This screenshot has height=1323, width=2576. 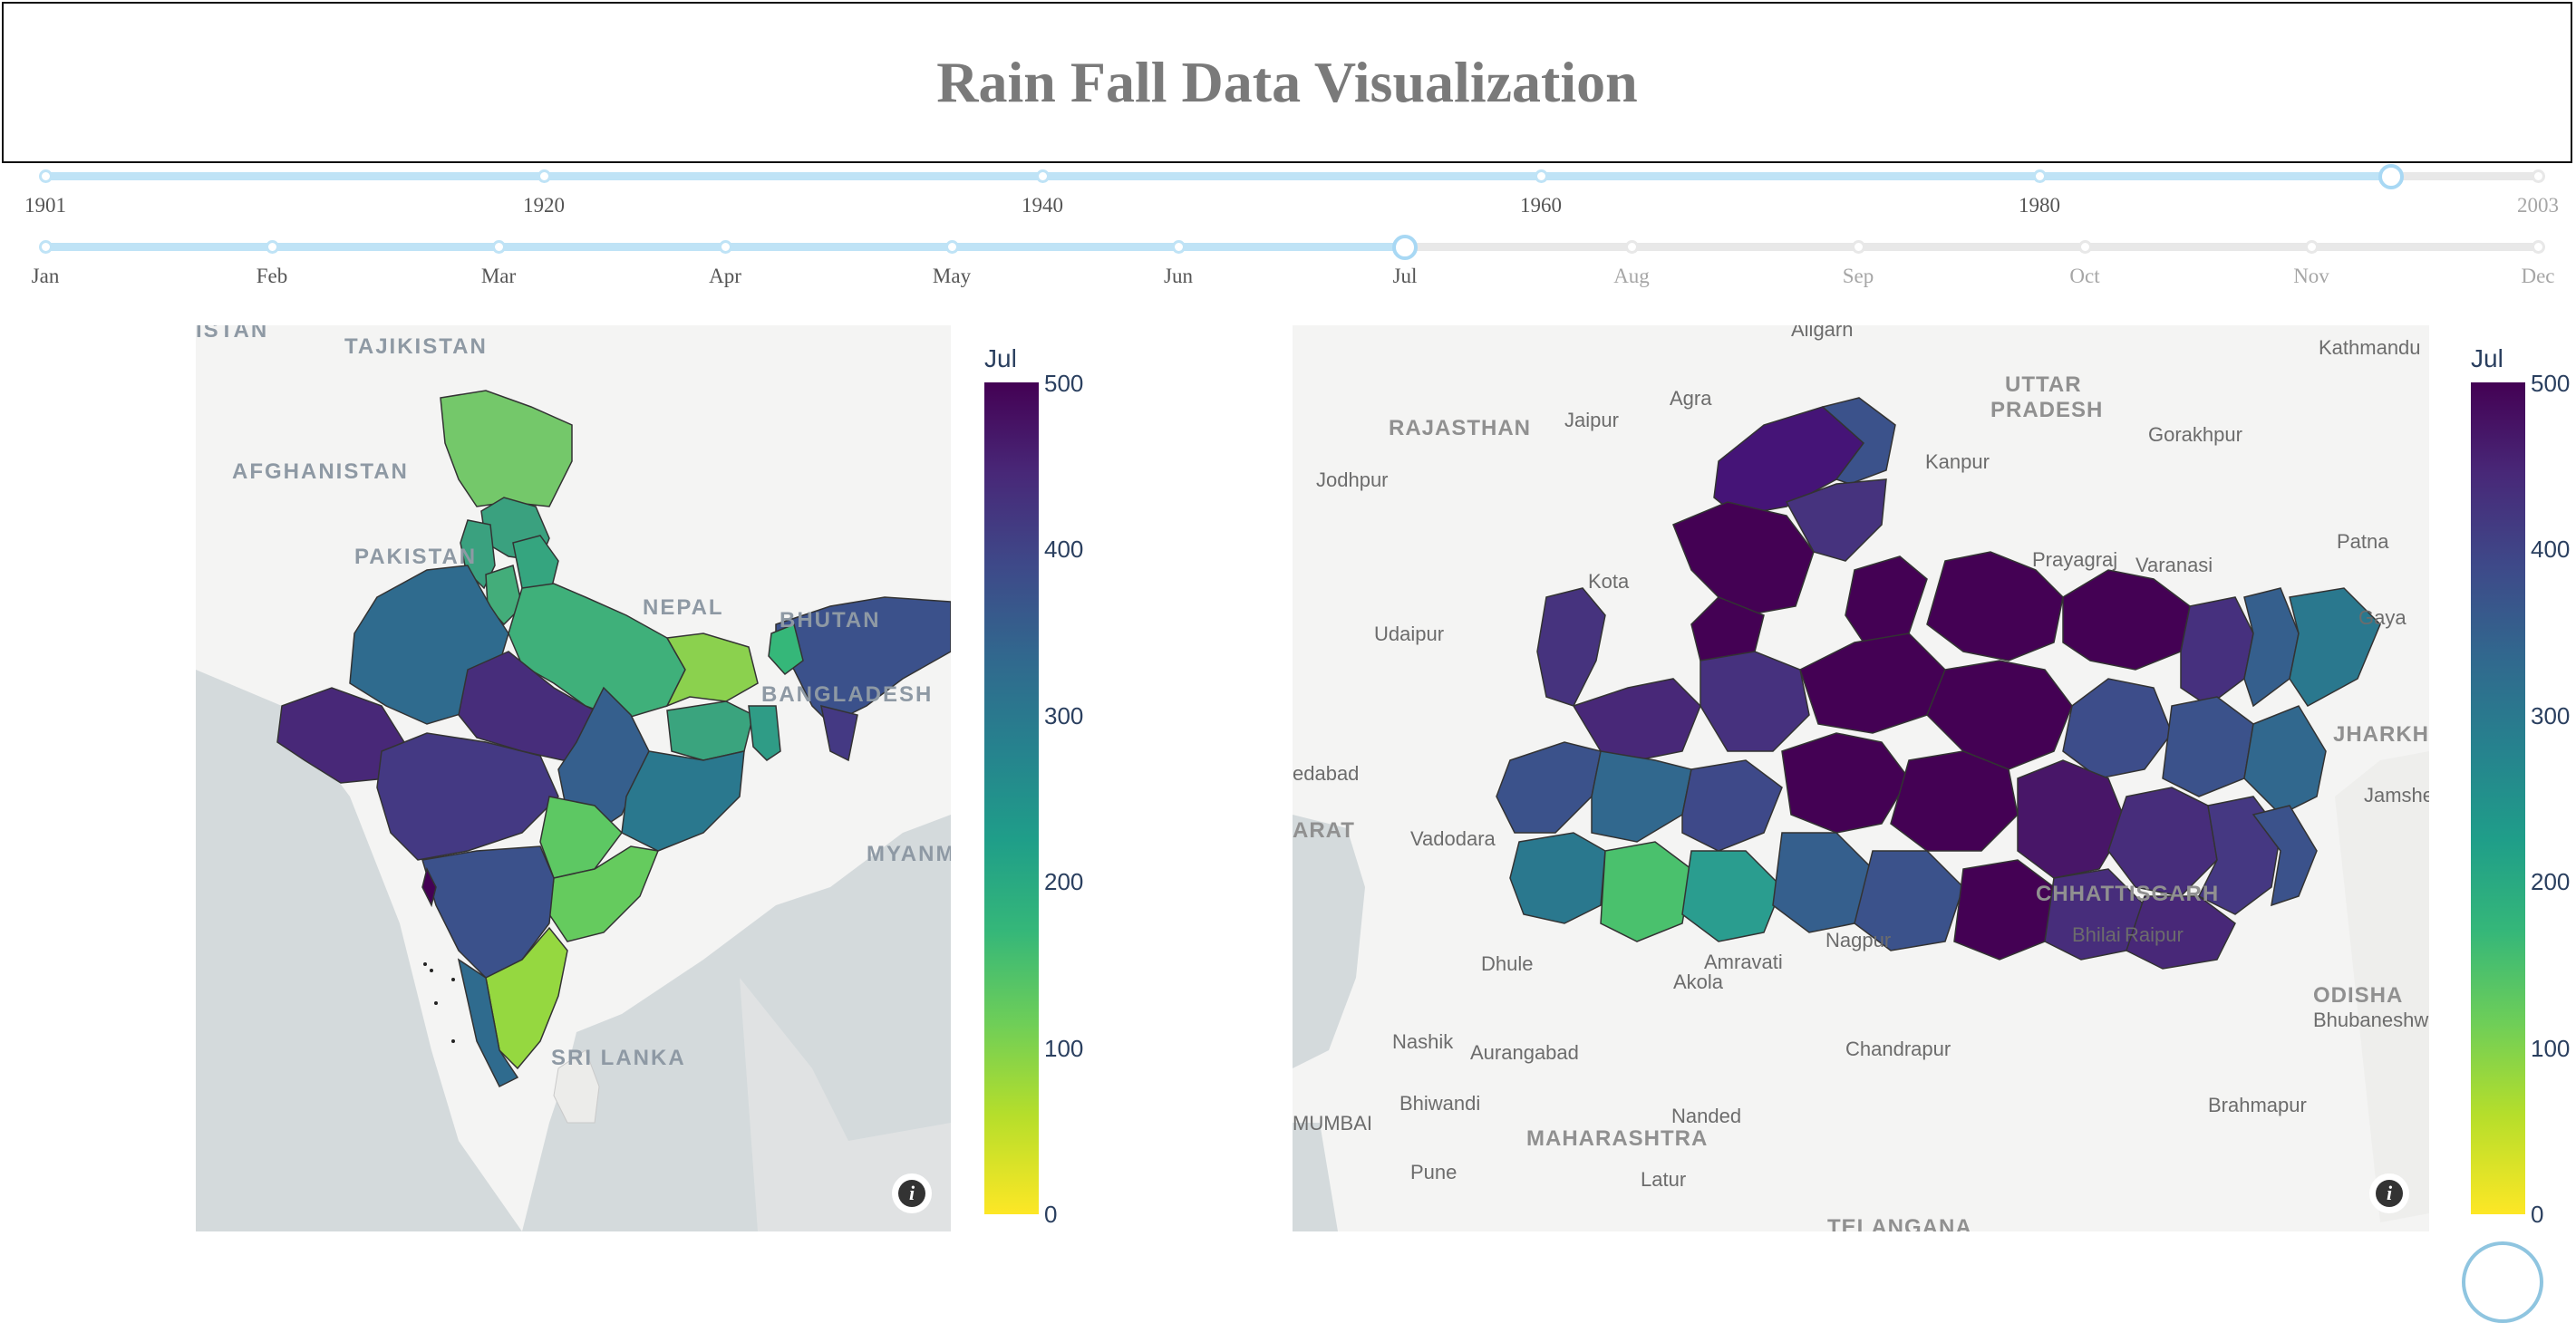 What do you see at coordinates (1646, 892) in the screenshot?
I see `district-khargone` at bounding box center [1646, 892].